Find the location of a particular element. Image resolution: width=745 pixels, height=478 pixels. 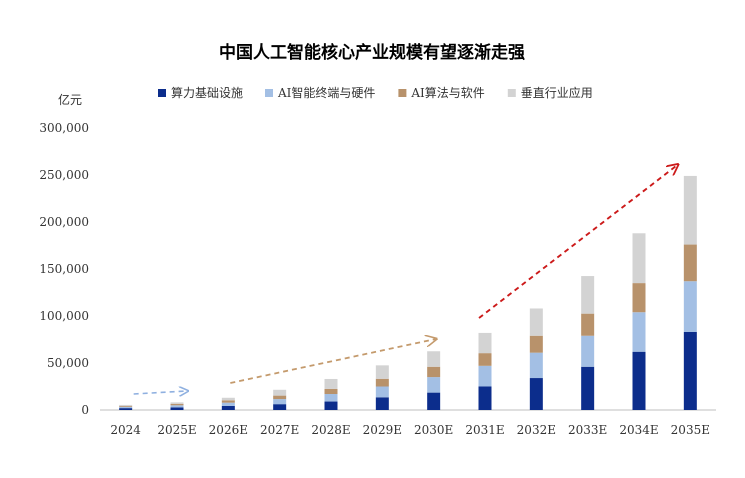

x-tick-label: 2034E is located at coordinates (638, 430).